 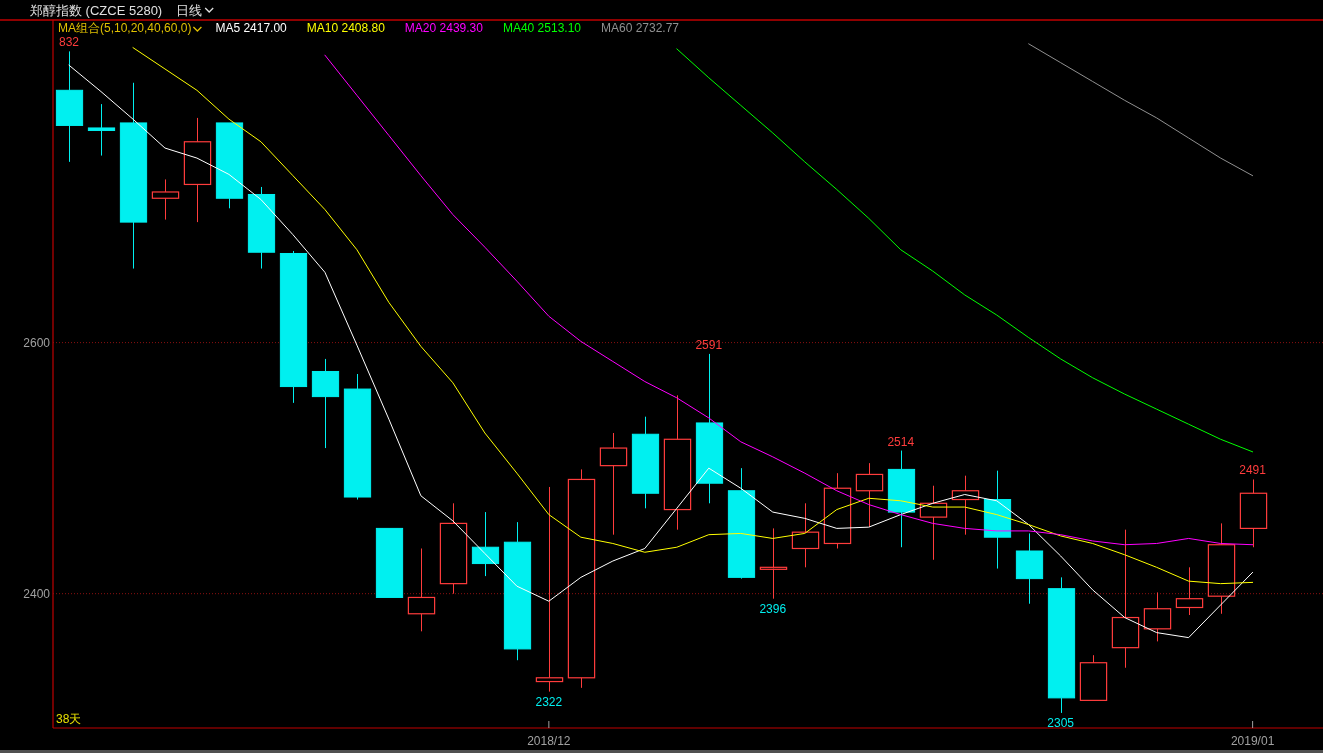 I want to click on text: MA40 2513.10, so click(x=542, y=28).